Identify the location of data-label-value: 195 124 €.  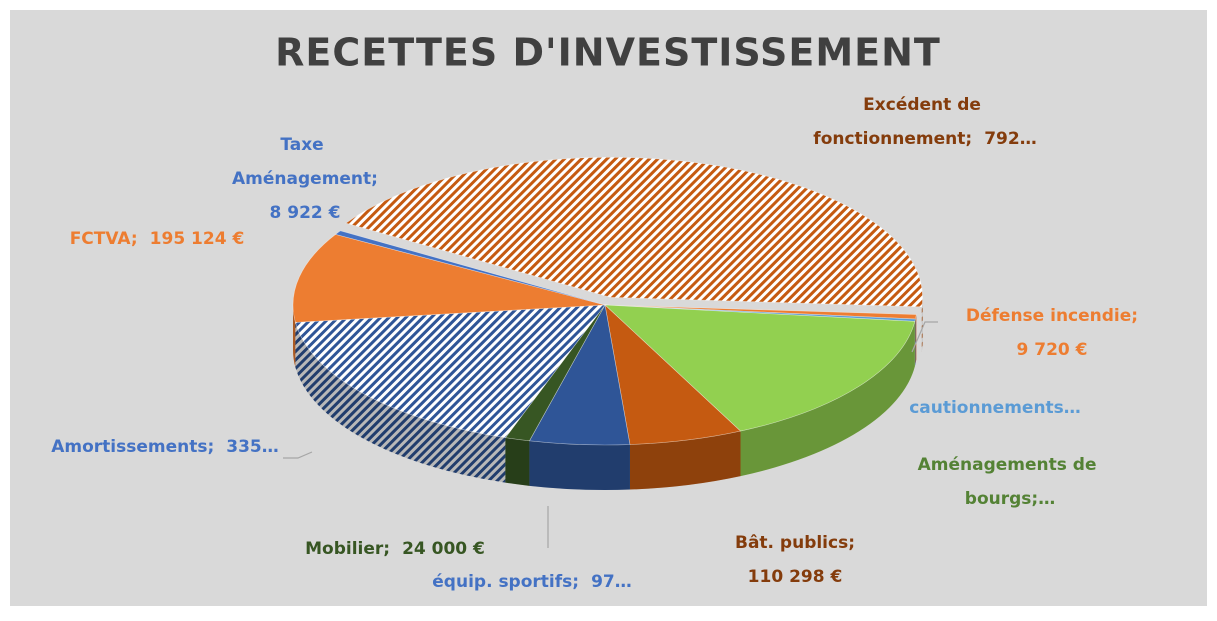
(197, 239).